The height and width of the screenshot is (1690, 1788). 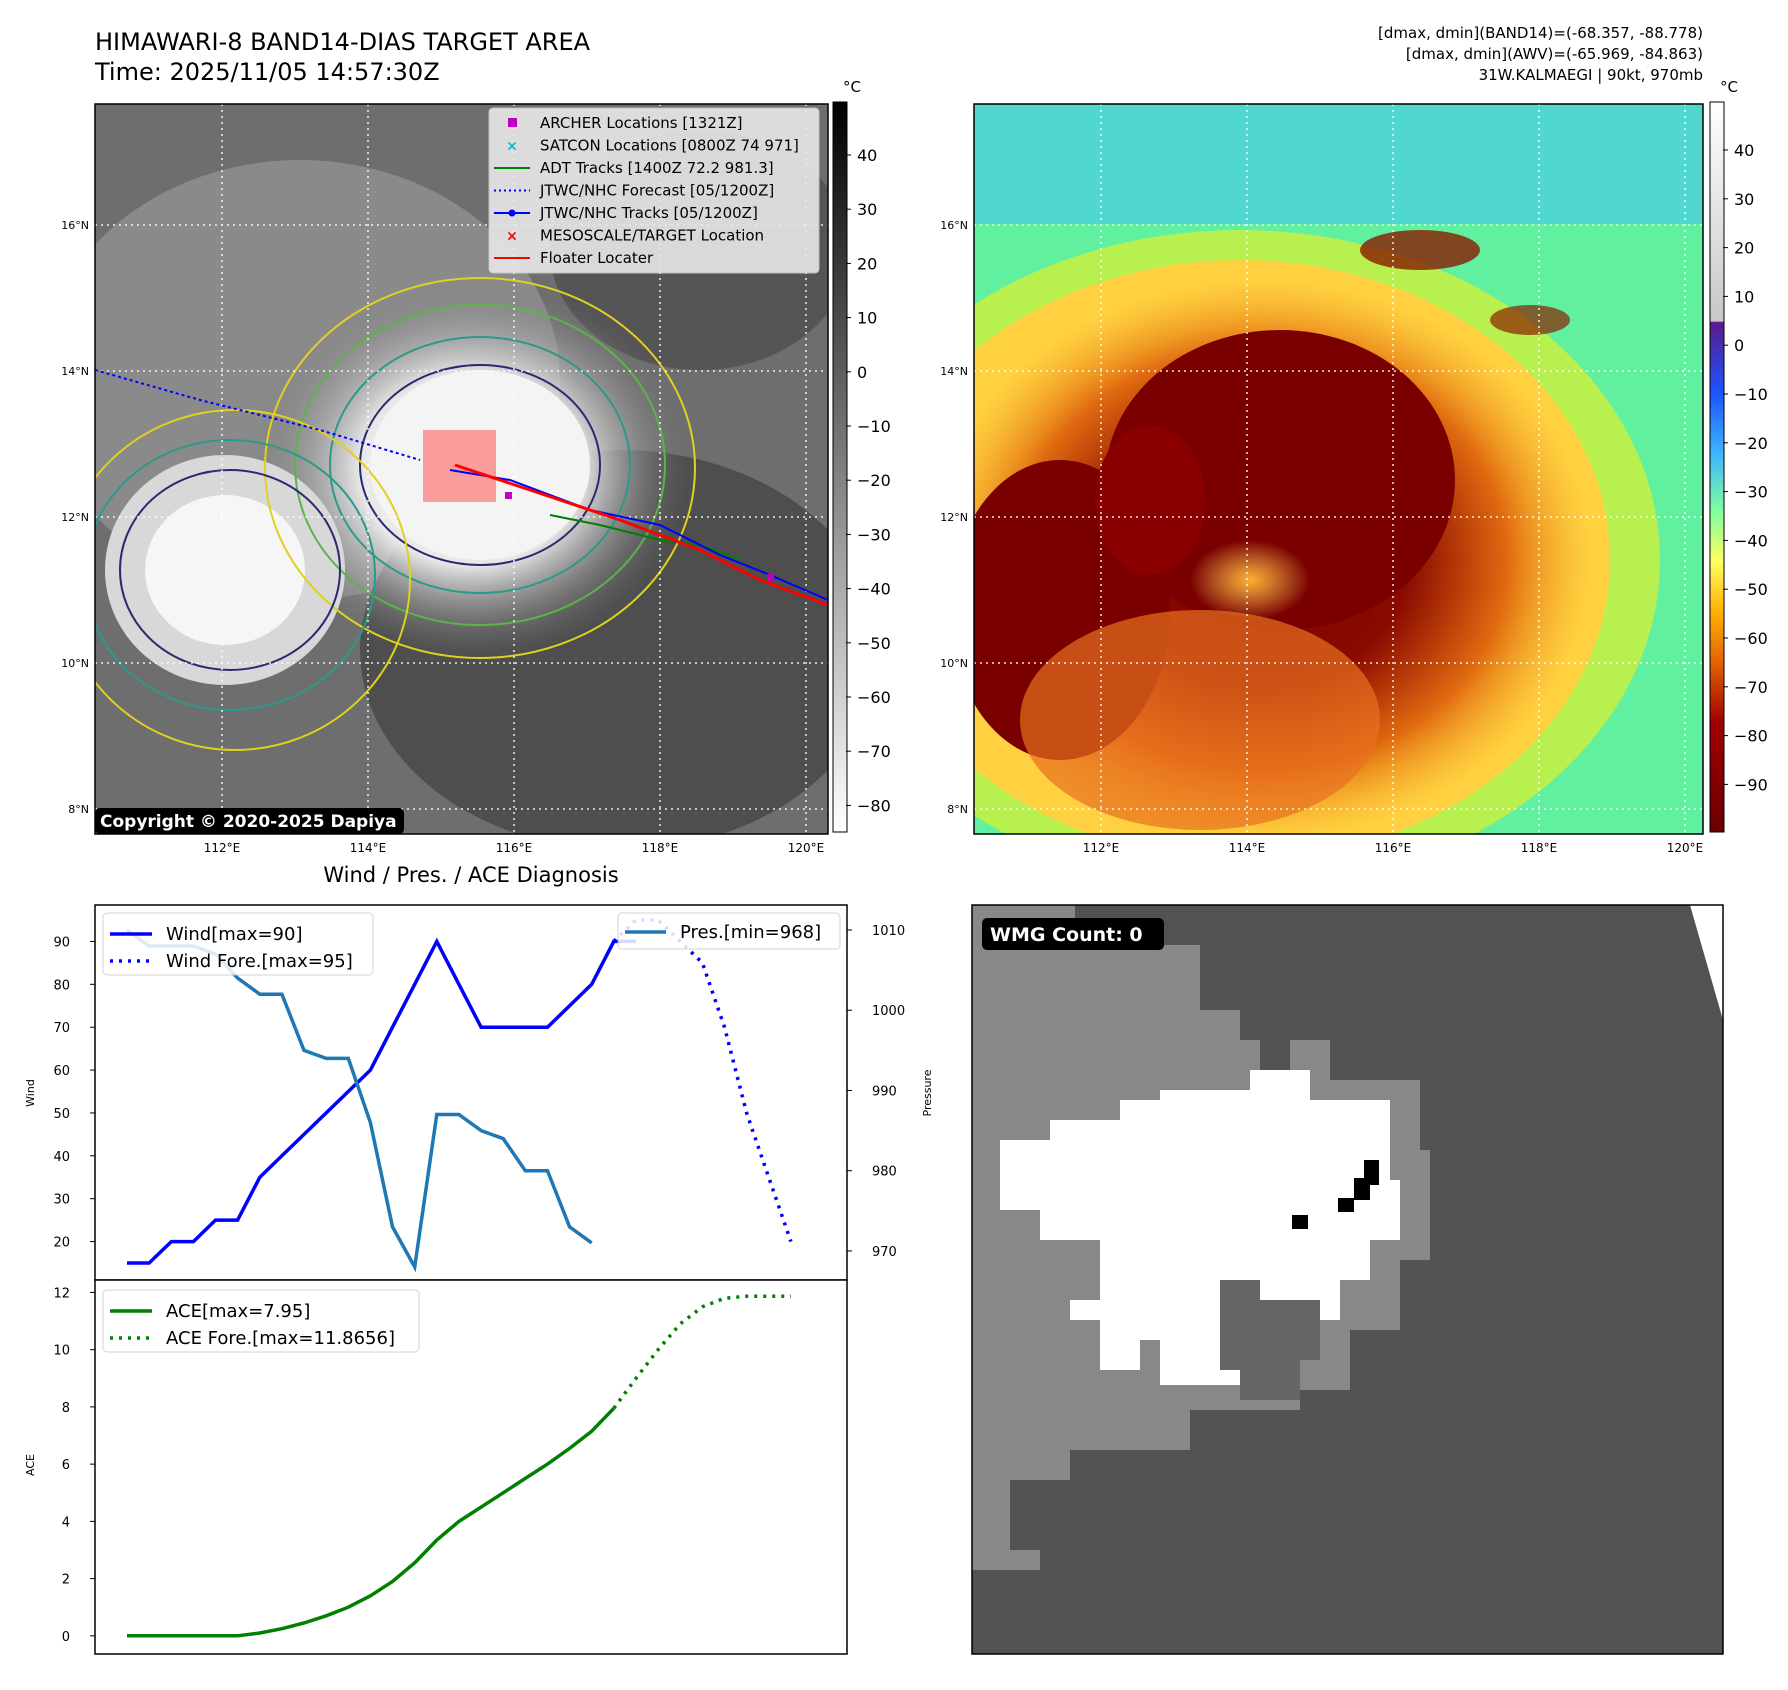 I want to click on legend-label: Wind Fore.[max=95], so click(x=259, y=961).